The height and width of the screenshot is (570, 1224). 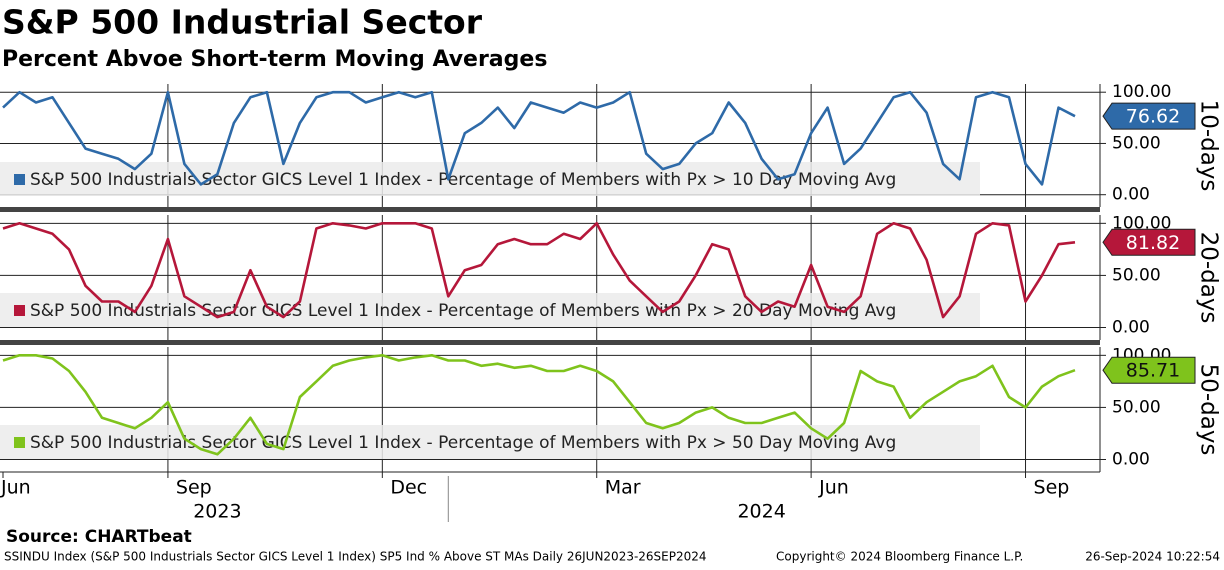 What do you see at coordinates (623, 488) in the screenshot?
I see `x-tick-label: Mar` at bounding box center [623, 488].